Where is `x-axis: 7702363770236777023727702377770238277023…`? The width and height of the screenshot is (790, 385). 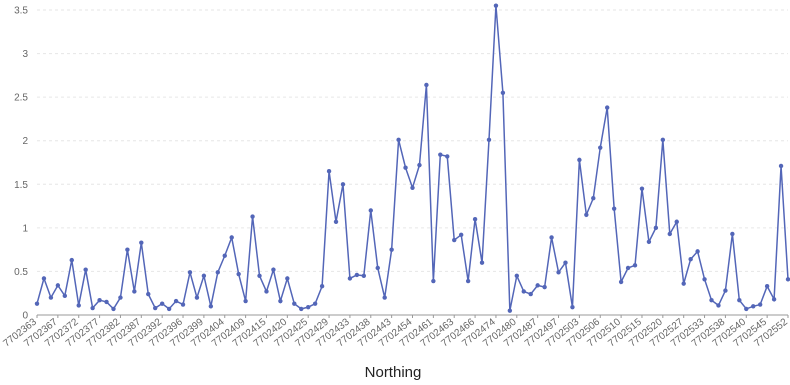 x-axis: 7702363770236777023727702377770238277023… is located at coordinates (395, 331).